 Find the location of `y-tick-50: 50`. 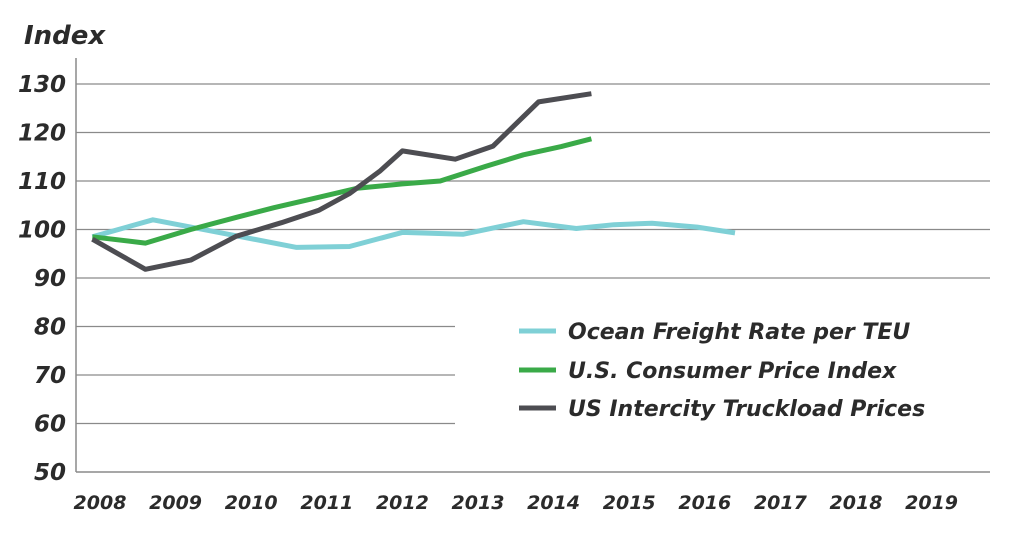

y-tick-50: 50 is located at coordinates (50, 473).